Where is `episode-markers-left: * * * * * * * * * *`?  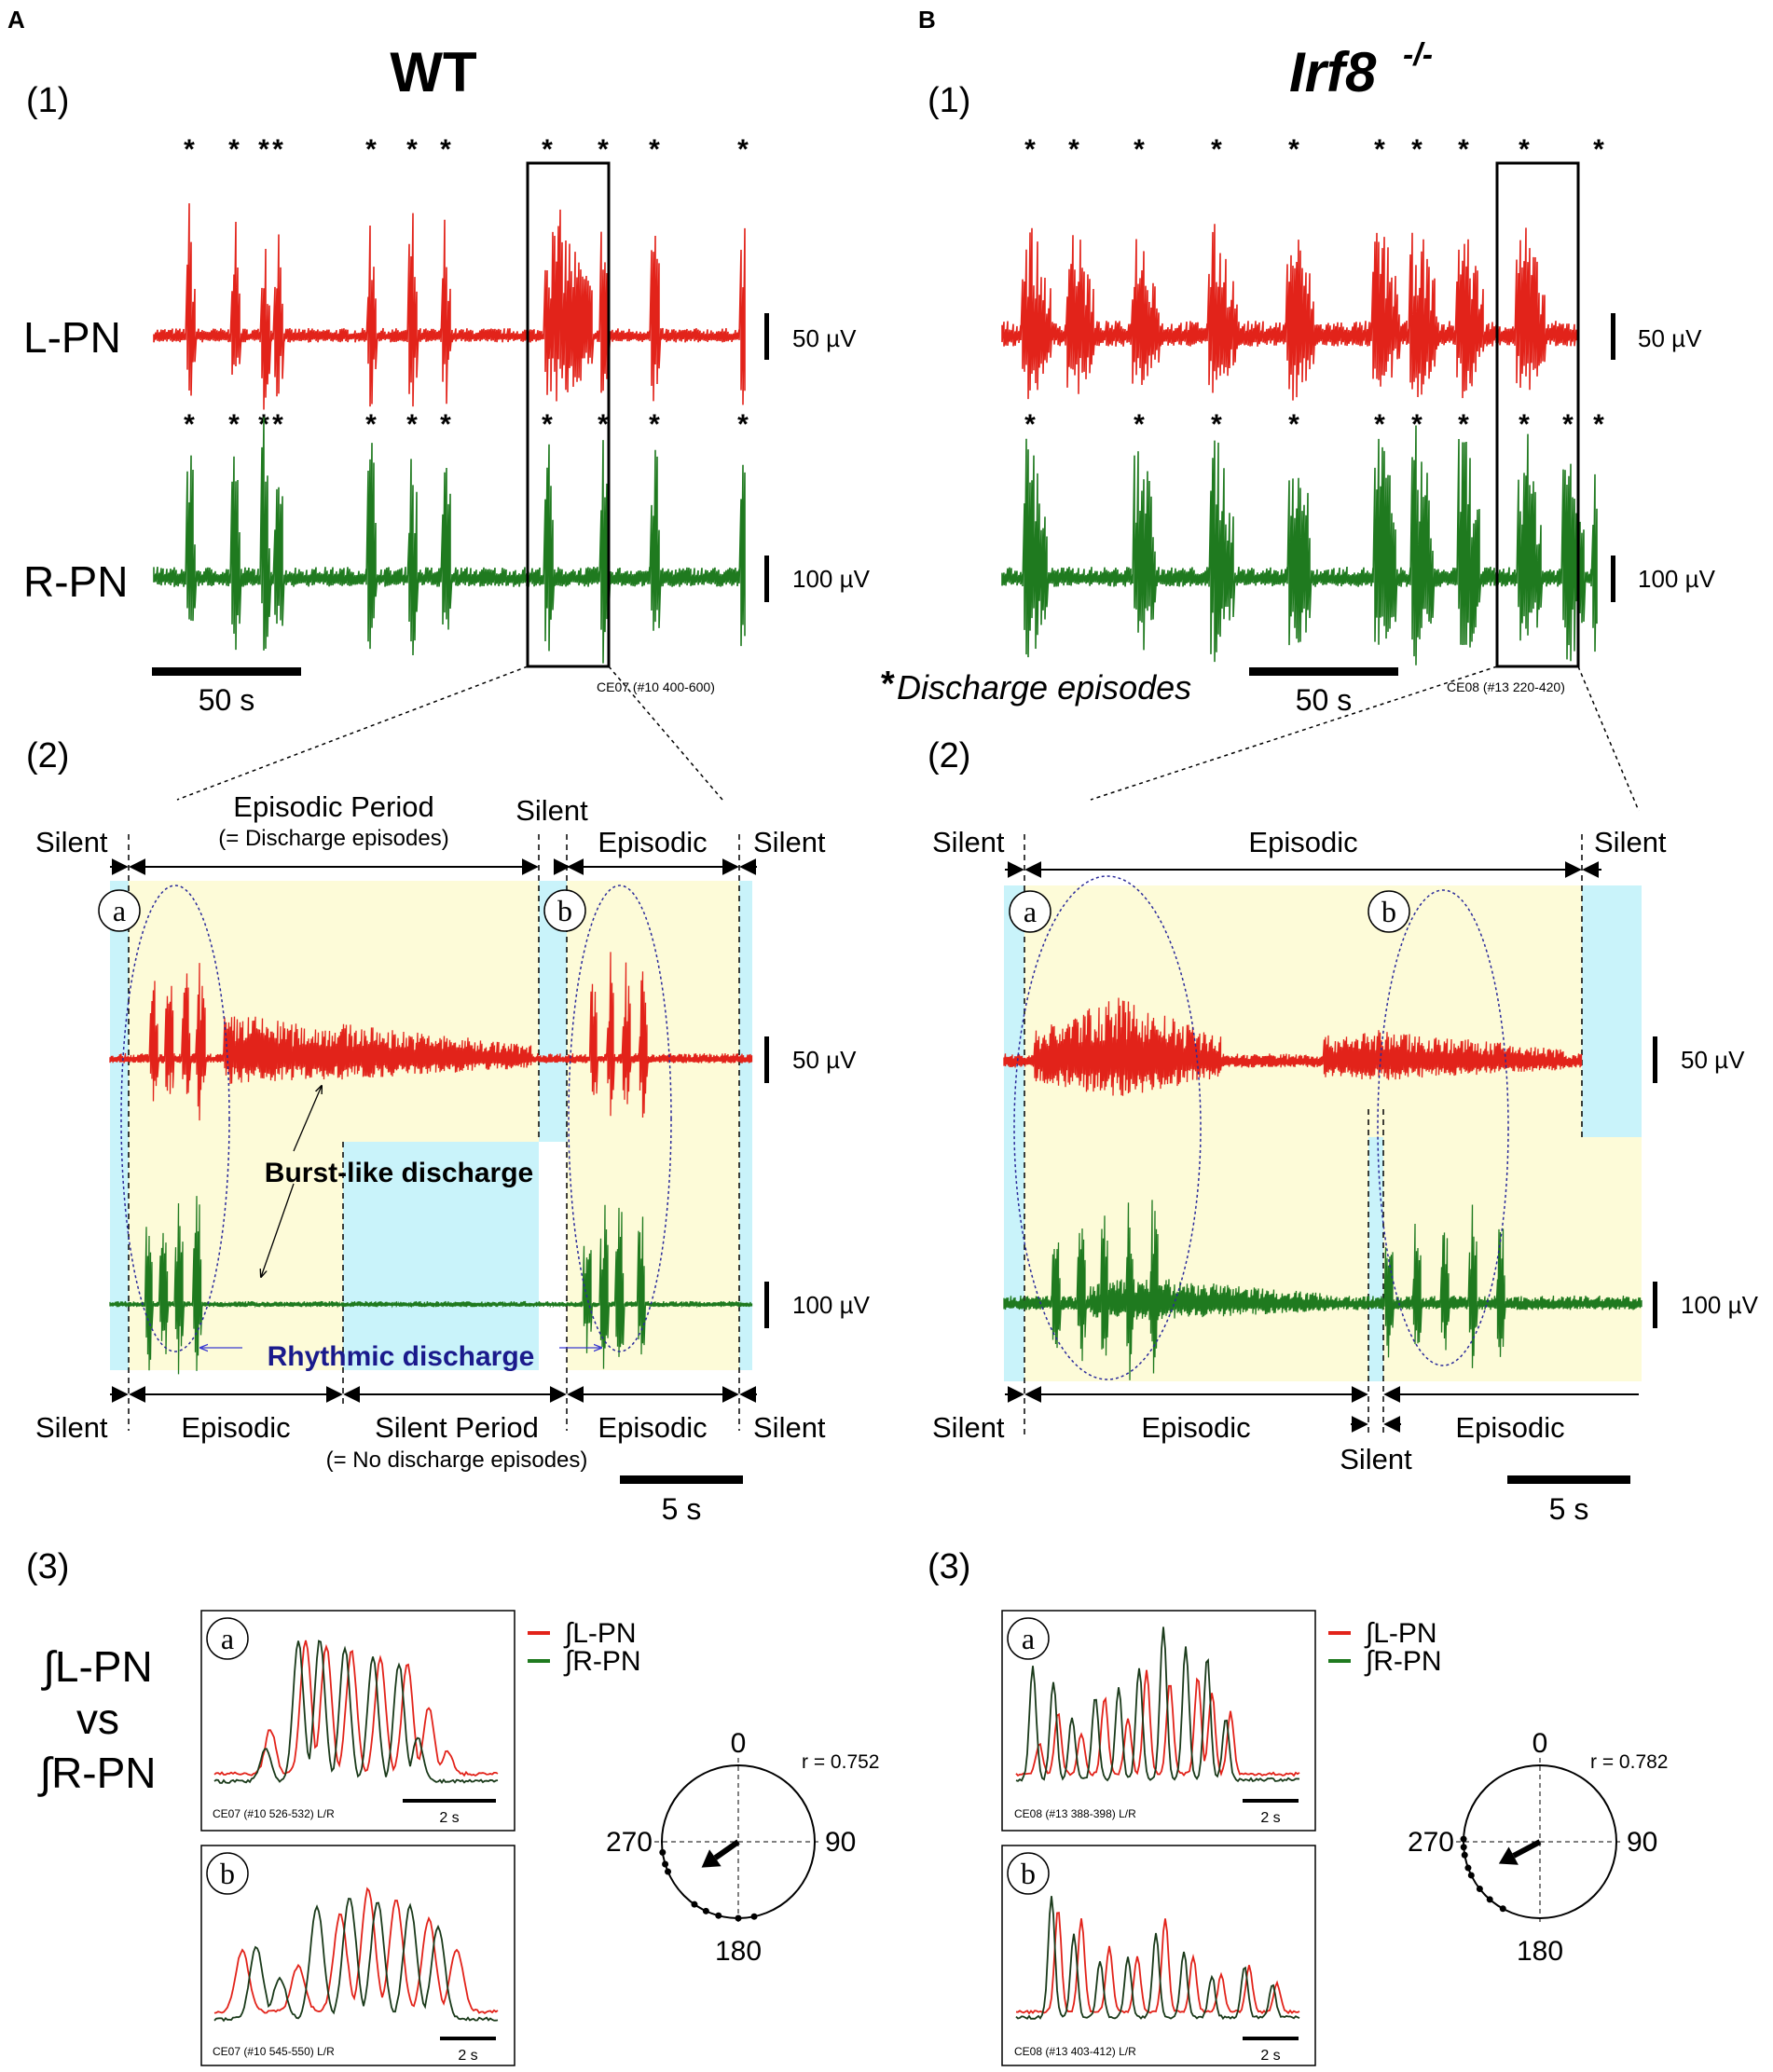
episode-markers-left: * * * * * * * * * * is located at coordinates (1314, 149).